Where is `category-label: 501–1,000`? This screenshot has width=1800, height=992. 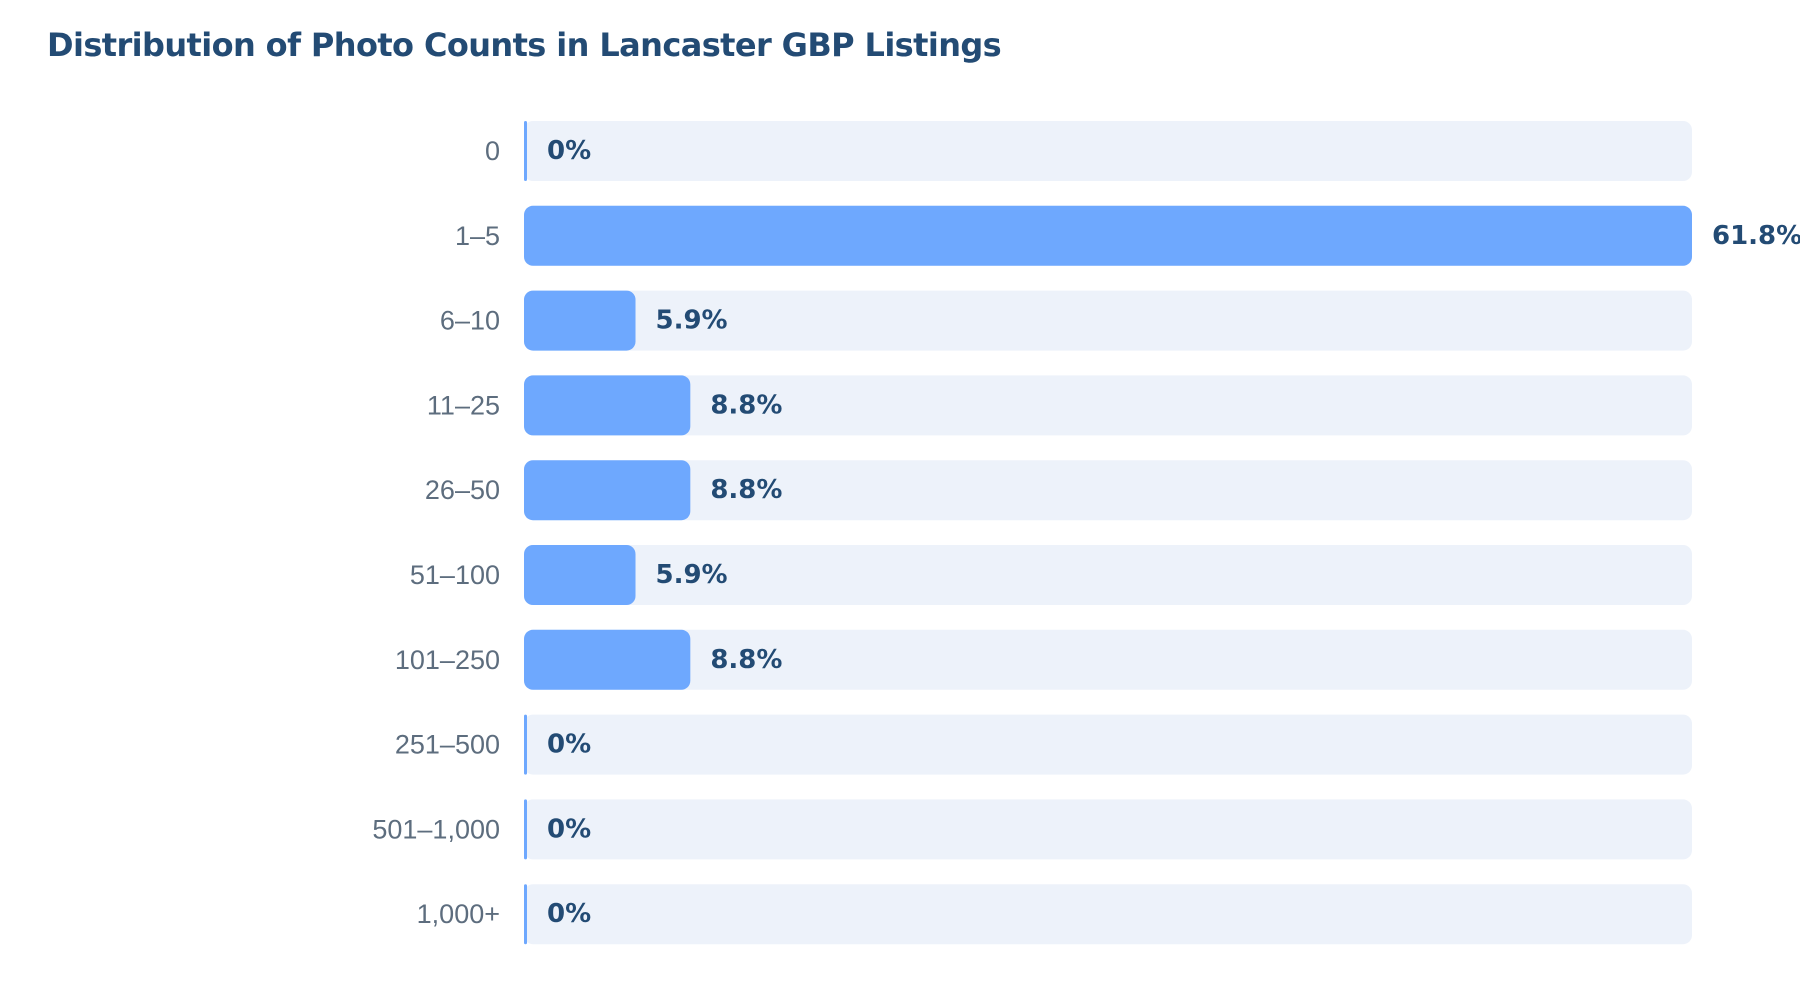
category-label: 501–1,000 is located at coordinates (436, 829).